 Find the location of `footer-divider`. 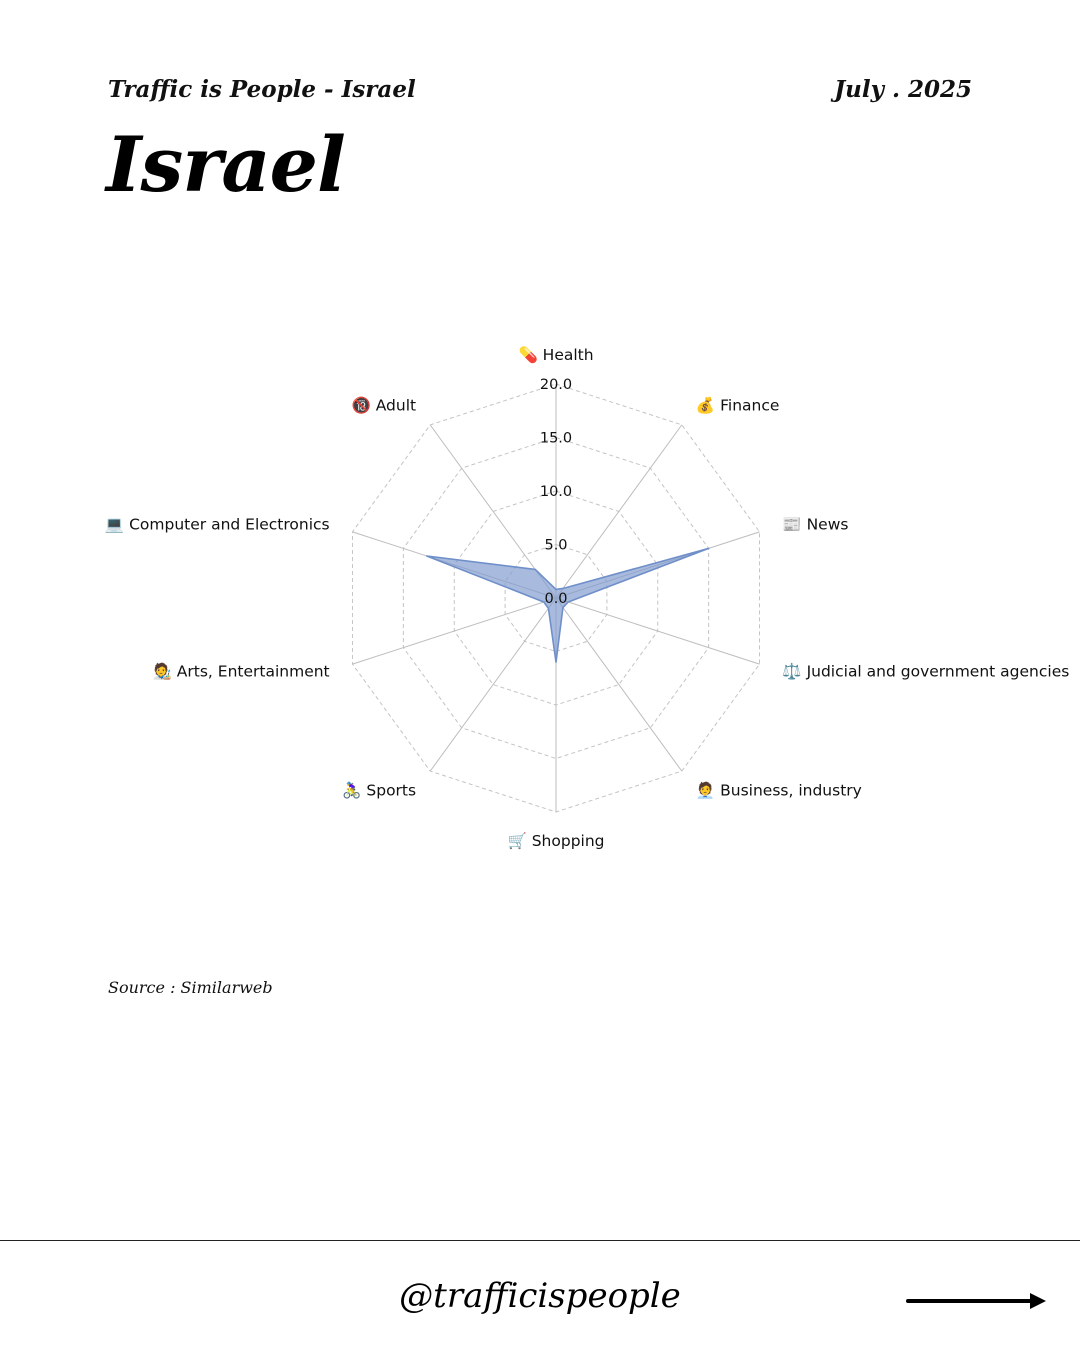

footer-divider is located at coordinates (540, 1240).